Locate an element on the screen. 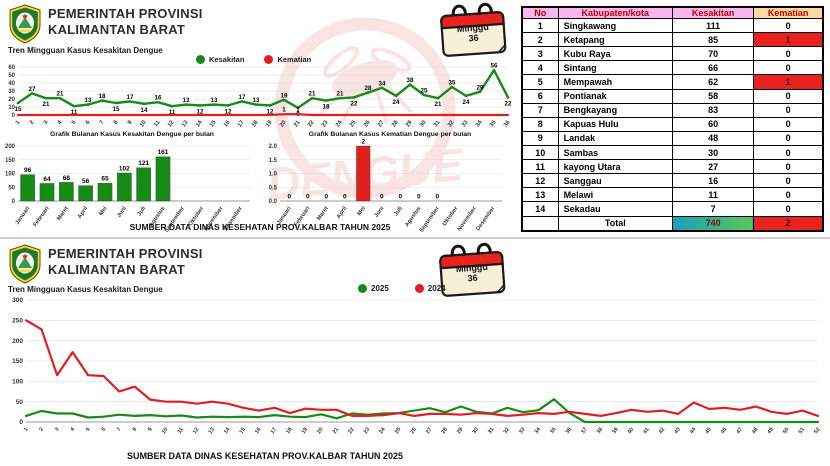 This screenshot has width=830, height=466. cell-kabupaten: Ketapang is located at coordinates (615, 40).